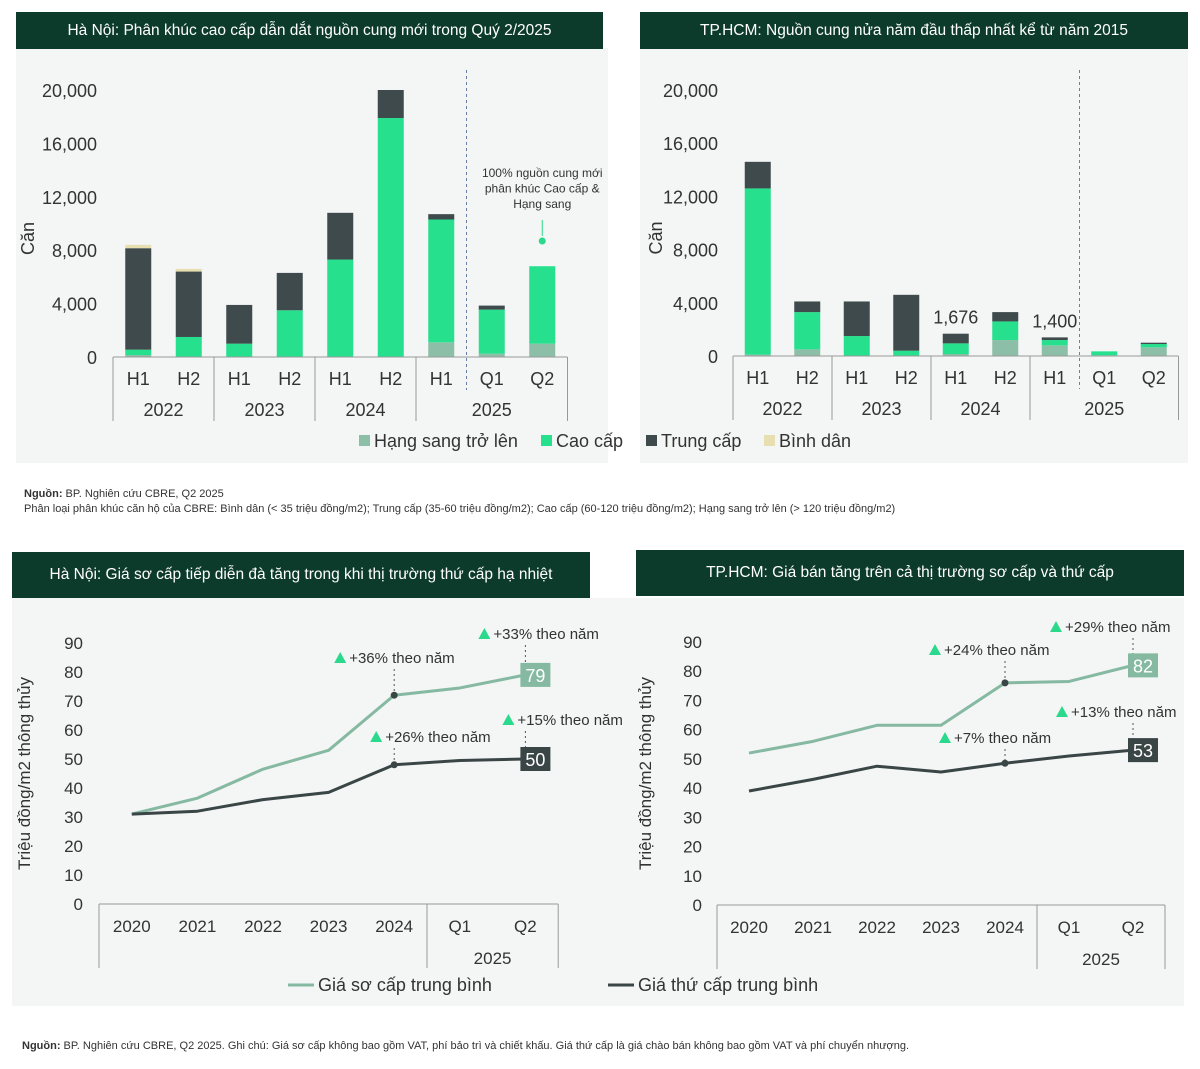  I want to click on y-axis-label: Triệu đồng/m2 thông thủy, so click(645, 773).